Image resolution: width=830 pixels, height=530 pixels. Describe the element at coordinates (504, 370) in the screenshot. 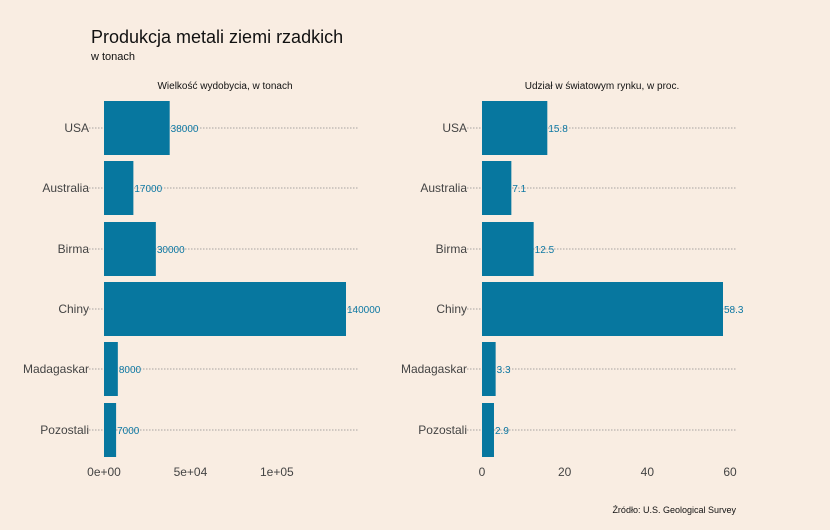

I see `data-label: 3.3` at that location.